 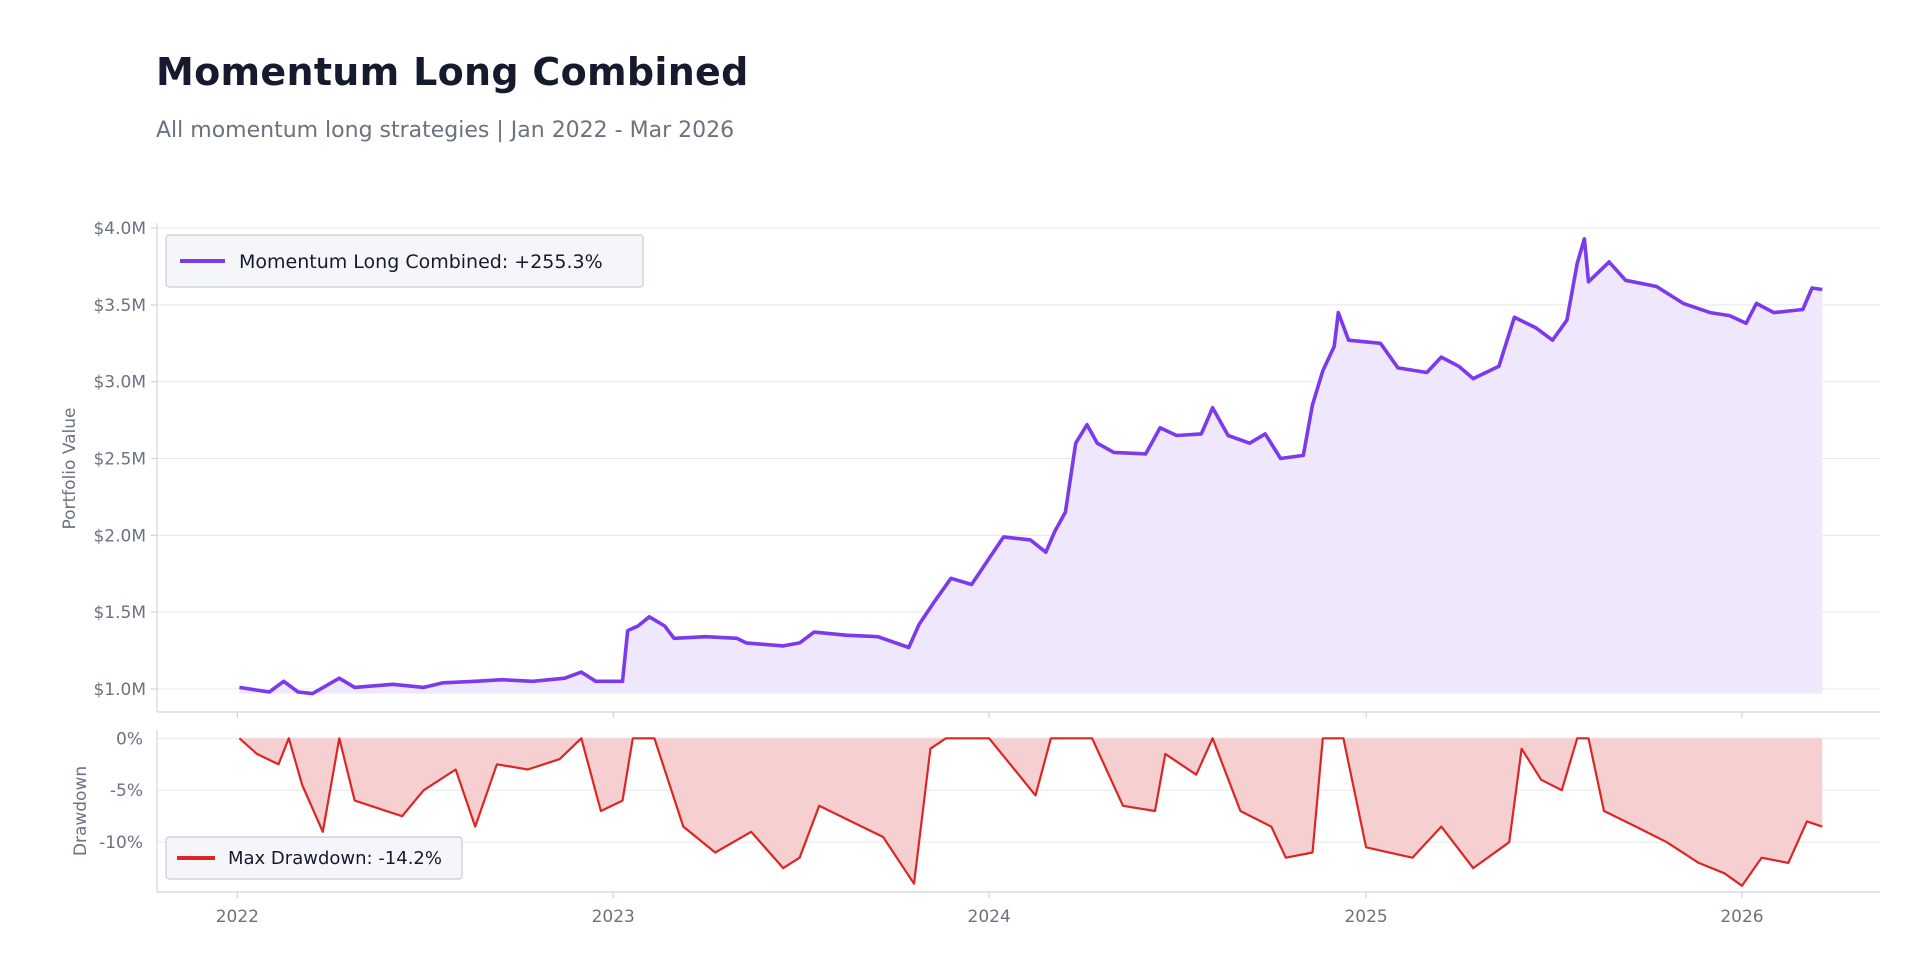 I want to click on drawdown-y-ticks: 0% -5% -10%, so click(x=121, y=791).